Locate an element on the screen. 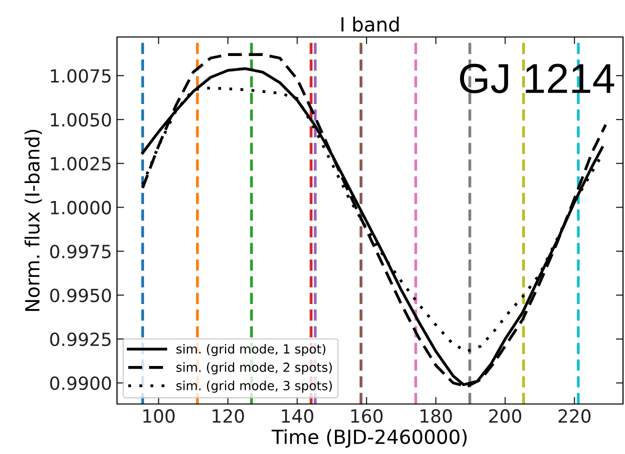 The width and height of the screenshot is (625, 454). y-tick-label: 1.0000 is located at coordinates (80, 207).